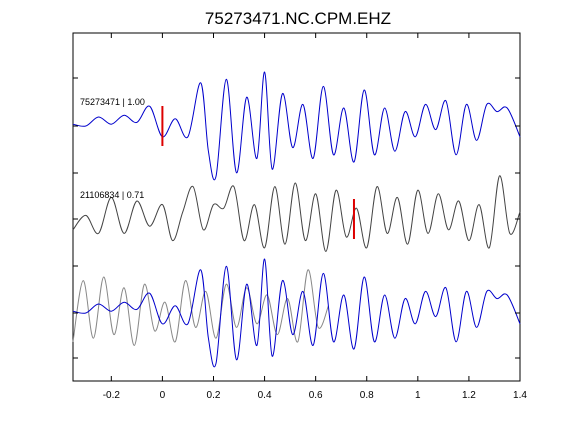  Describe the element at coordinates (214, 395) in the screenshot. I see `x-tick-label: 0.2` at that location.